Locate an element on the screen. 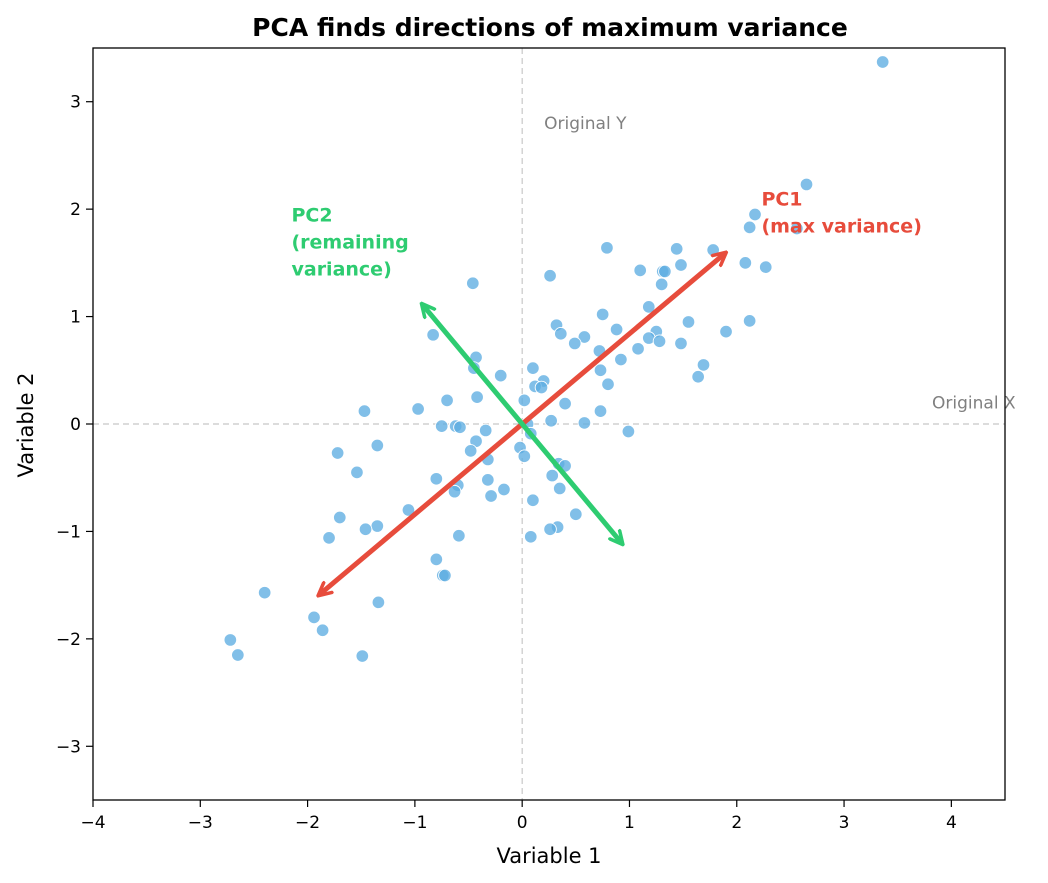 The height and width of the screenshot is (883, 1048). x-tick-label: 0 is located at coordinates (522, 823).